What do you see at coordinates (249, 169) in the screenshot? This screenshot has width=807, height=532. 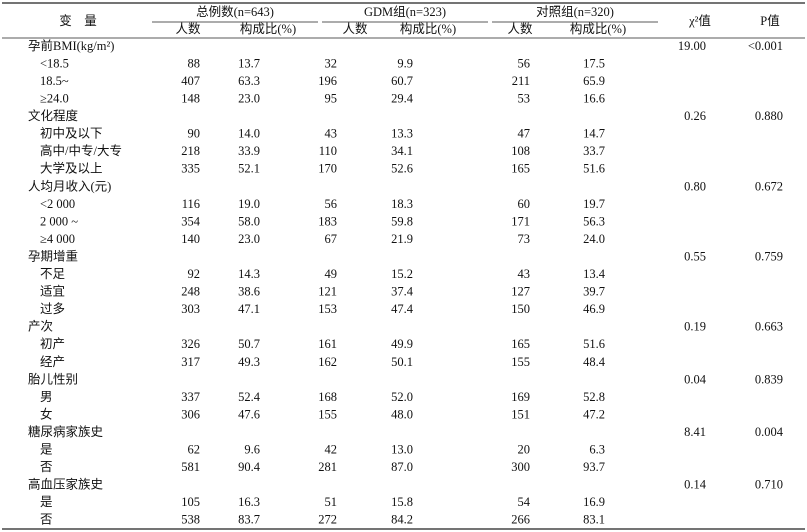 I see `cell: 52.1` at bounding box center [249, 169].